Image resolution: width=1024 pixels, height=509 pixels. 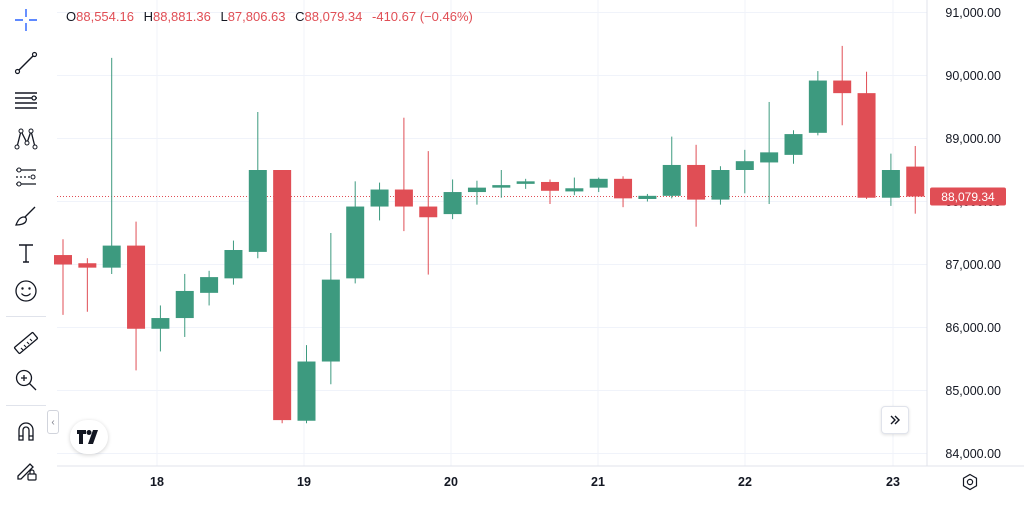 I want to click on lock-icon, so click(x=27, y=472).